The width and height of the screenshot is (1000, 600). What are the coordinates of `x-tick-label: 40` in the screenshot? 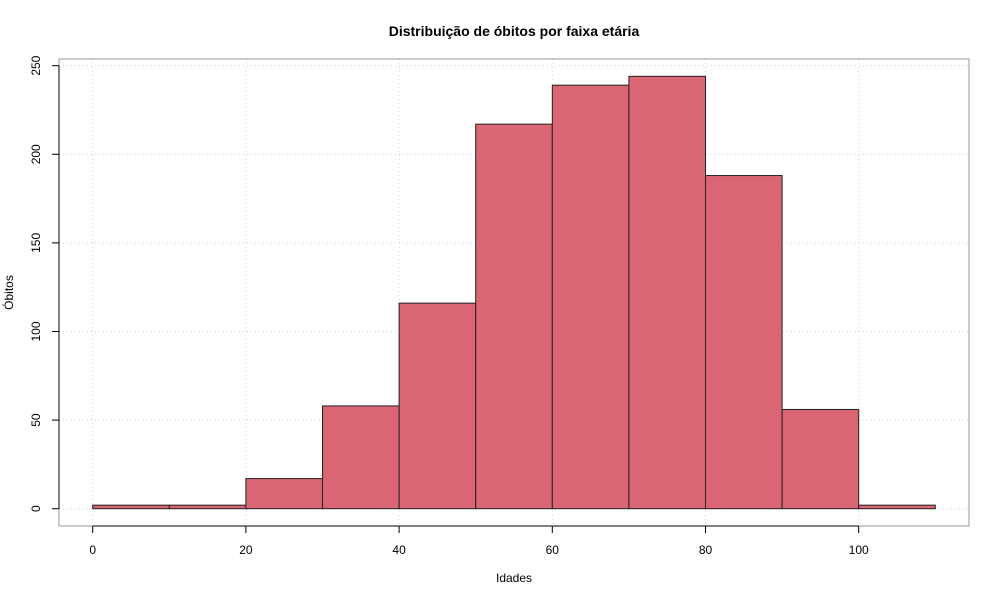 It's located at (399, 550).